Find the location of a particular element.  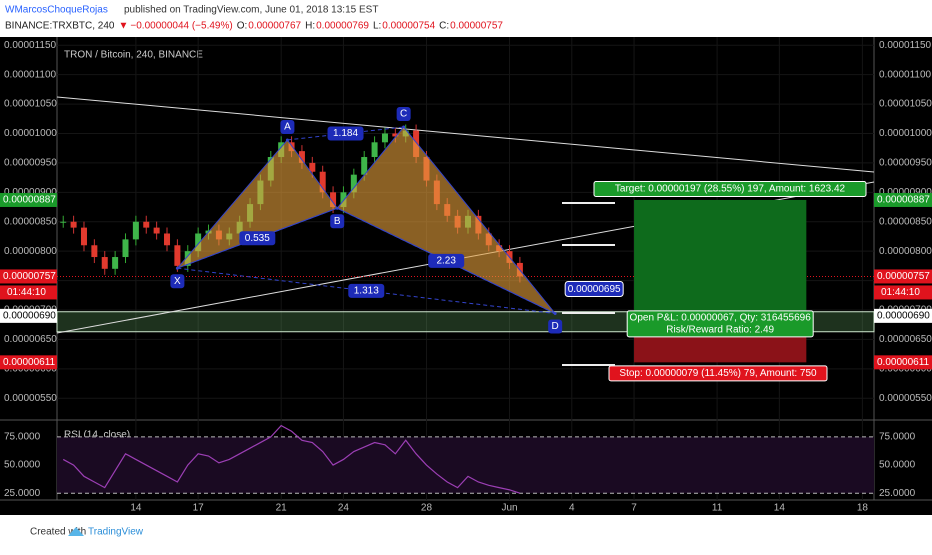

header-text: BINANCE:TRXBTC, 240 is located at coordinates (60, 26).